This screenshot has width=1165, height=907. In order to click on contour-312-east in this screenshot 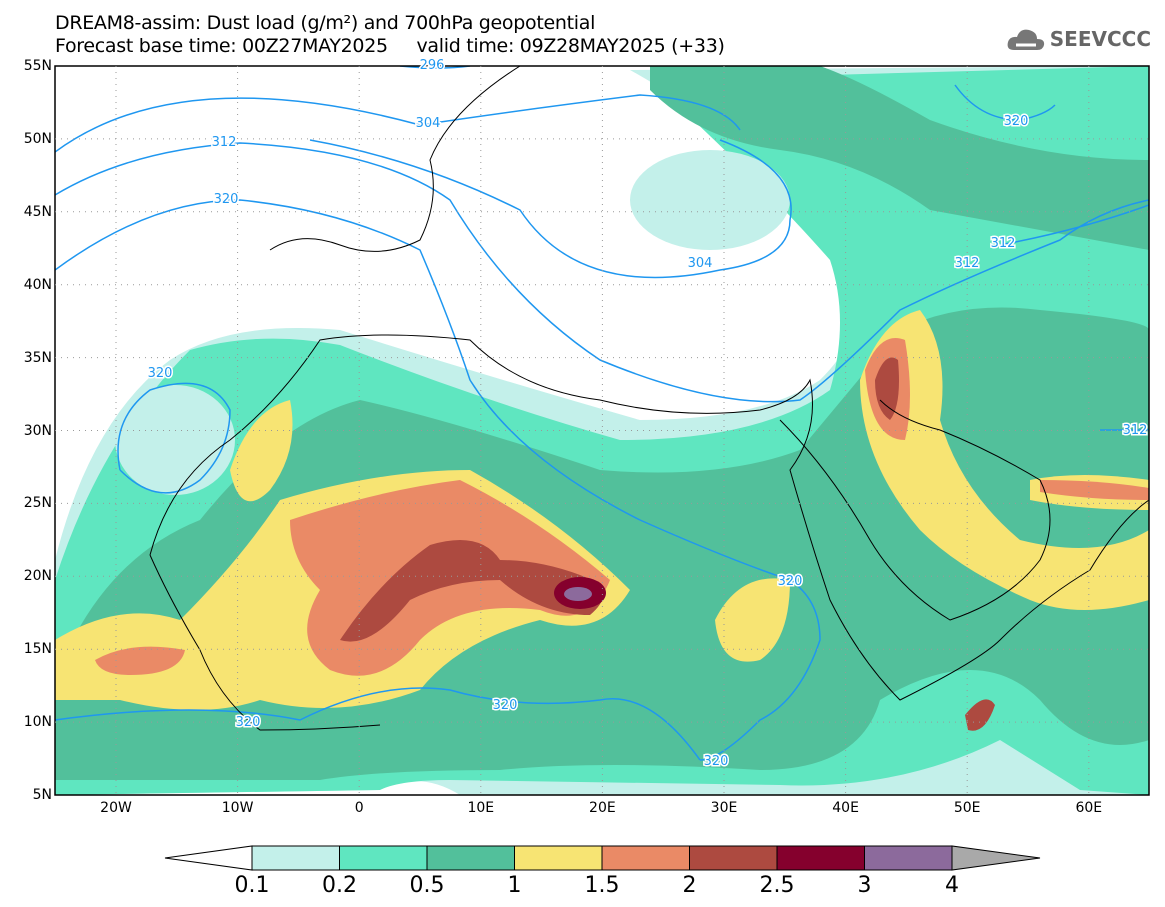, I will do `click(1074, 317)`.